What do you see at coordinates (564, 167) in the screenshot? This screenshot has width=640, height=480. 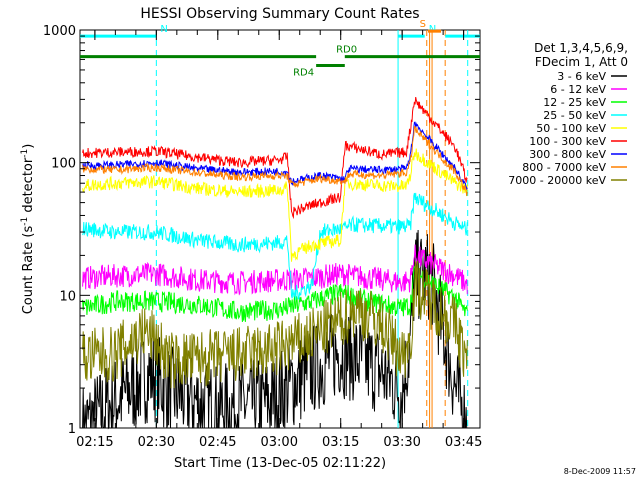 I see `legend-entry-label: 800 - 7000 keV` at bounding box center [564, 167].